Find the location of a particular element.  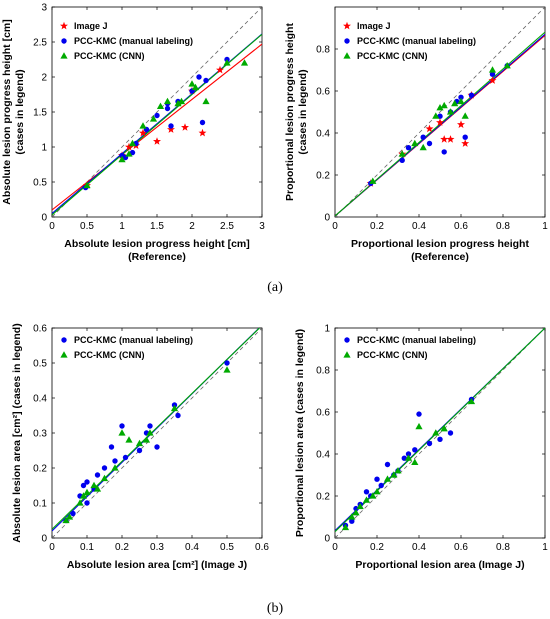

y-axis-label: Absolute lesion progress height [cm] is located at coordinates (7, 112).